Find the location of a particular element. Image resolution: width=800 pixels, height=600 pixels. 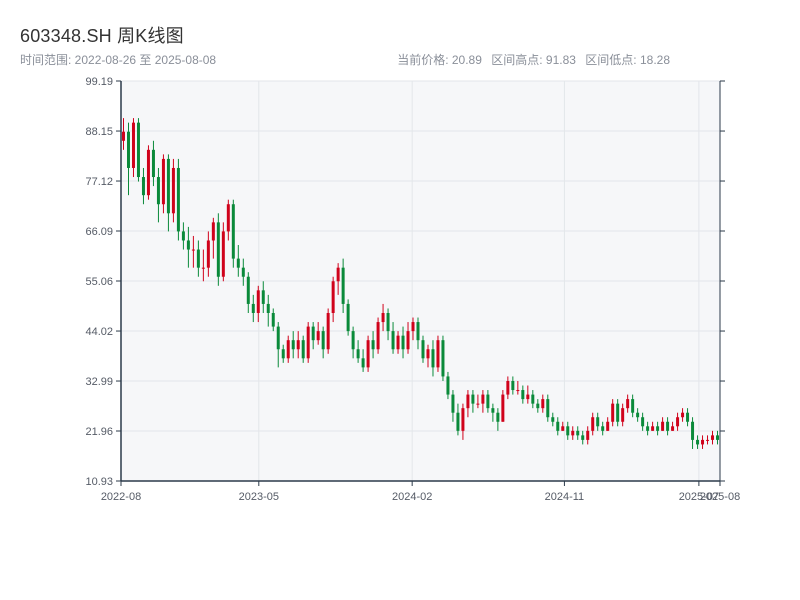

time-range: 时间范围: 2022-08-26 至 2025-08-08 is located at coordinates (118, 60).